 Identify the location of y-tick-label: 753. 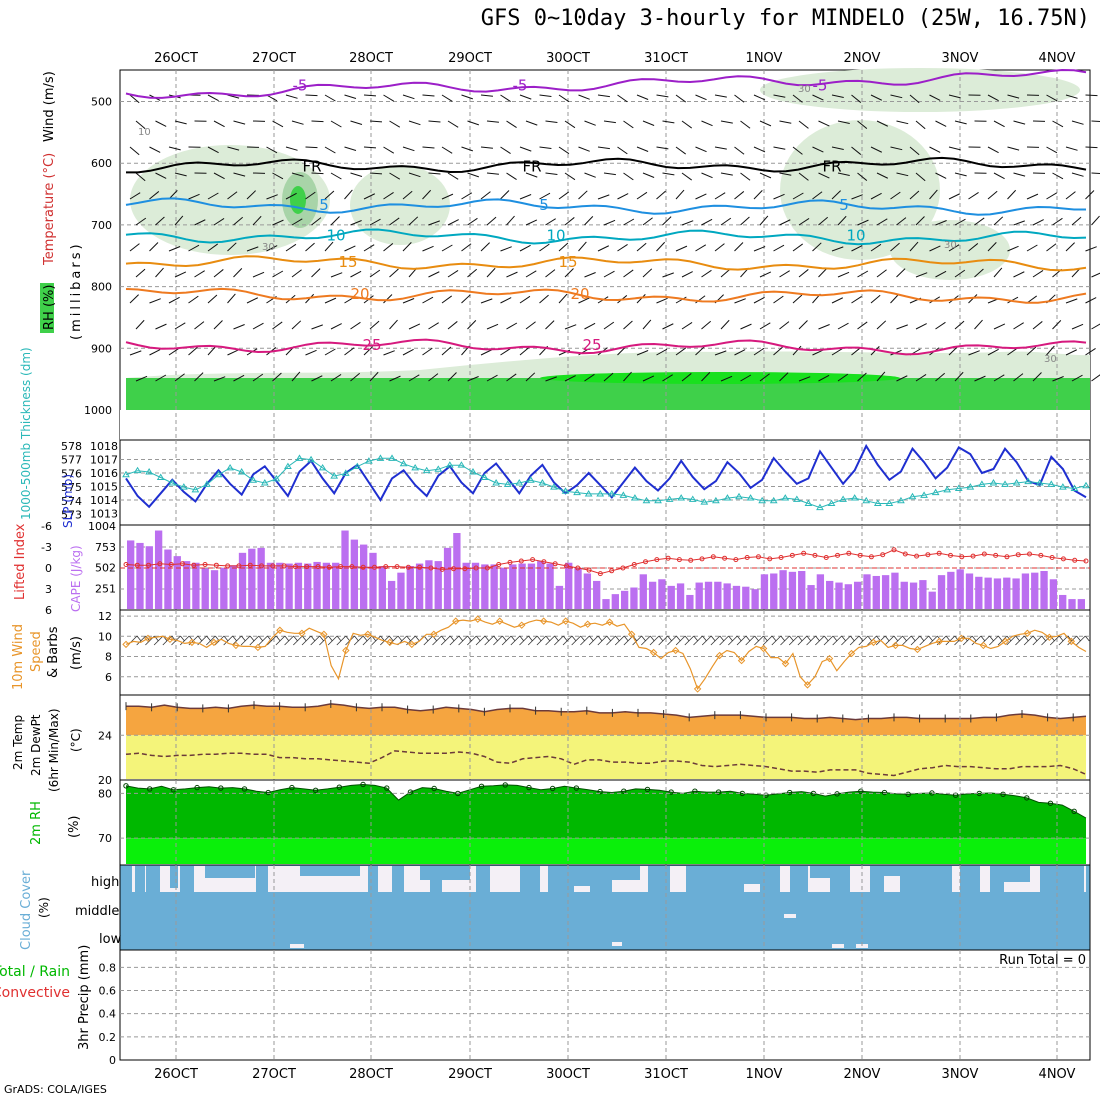
(105, 547).